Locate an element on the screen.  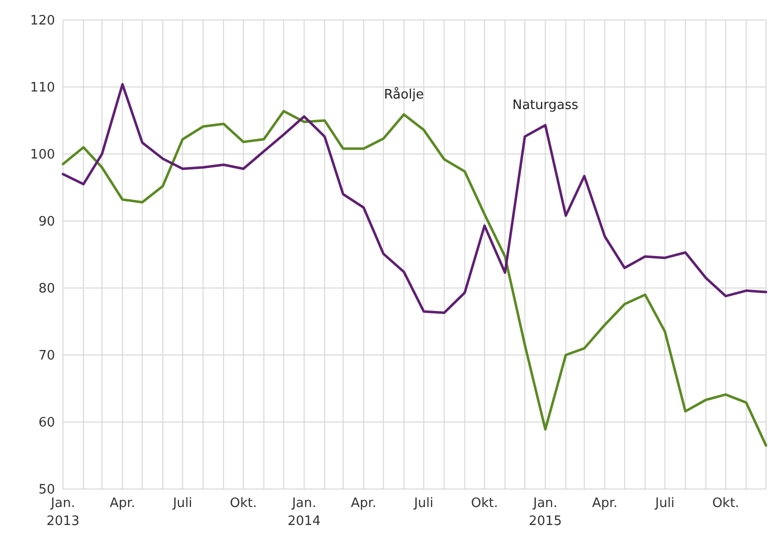
y-tick-label: 110 is located at coordinates (42, 88).